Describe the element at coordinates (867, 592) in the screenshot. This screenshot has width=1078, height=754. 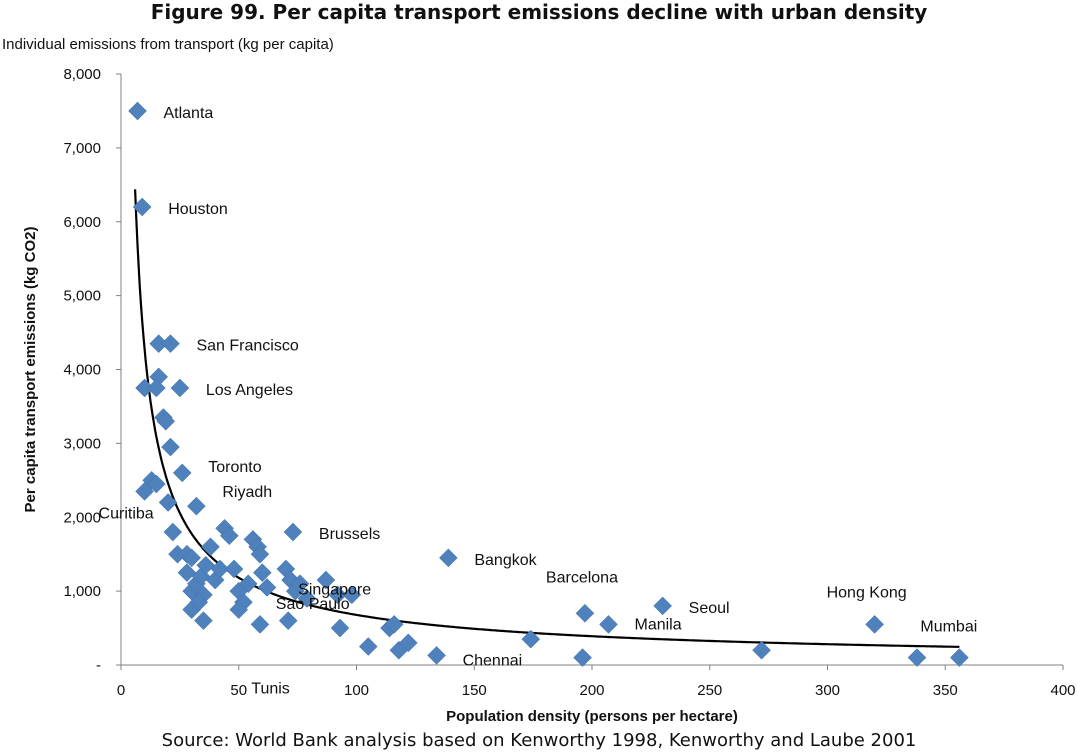
I see `point-label: Hong Kong` at that location.